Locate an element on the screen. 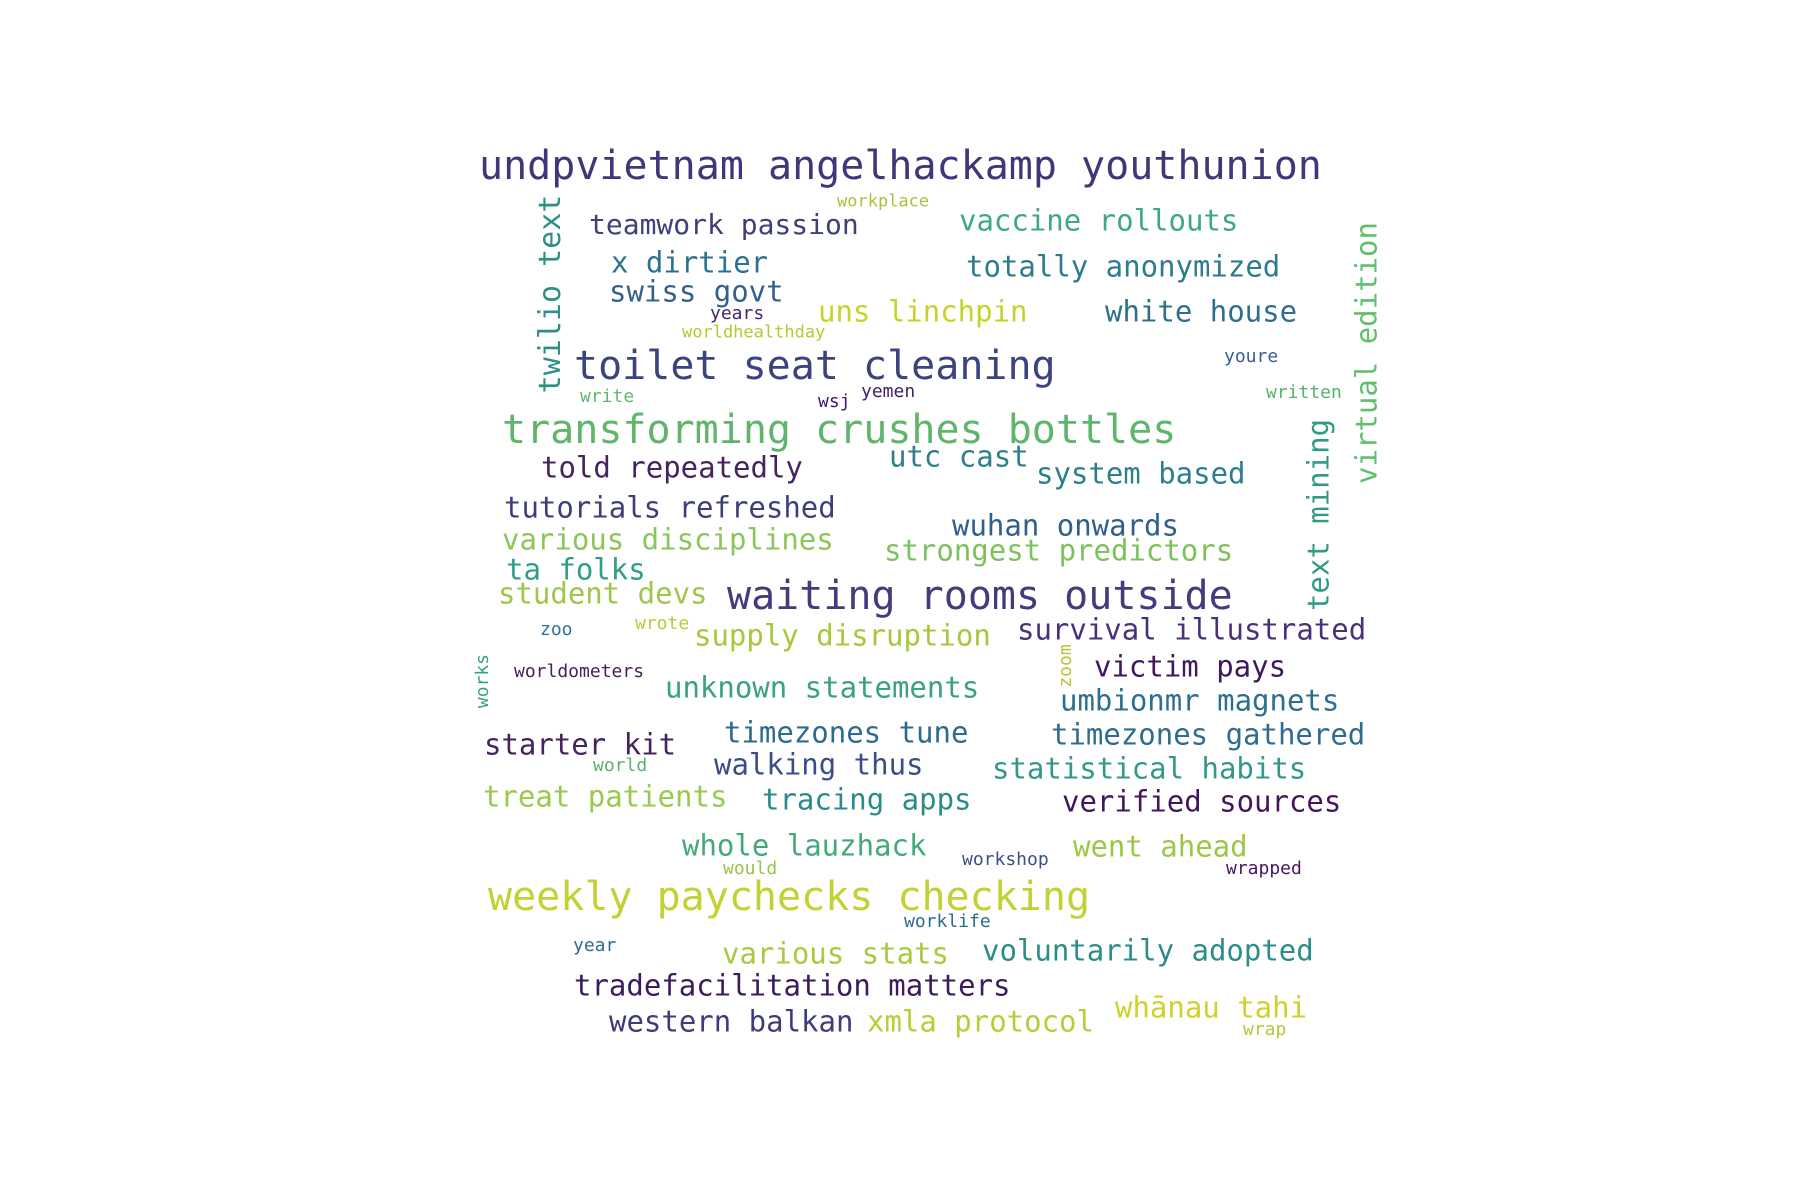 This screenshot has height=1200, width=1800. word-cloud-term: survival illustrated is located at coordinates (1192, 629).